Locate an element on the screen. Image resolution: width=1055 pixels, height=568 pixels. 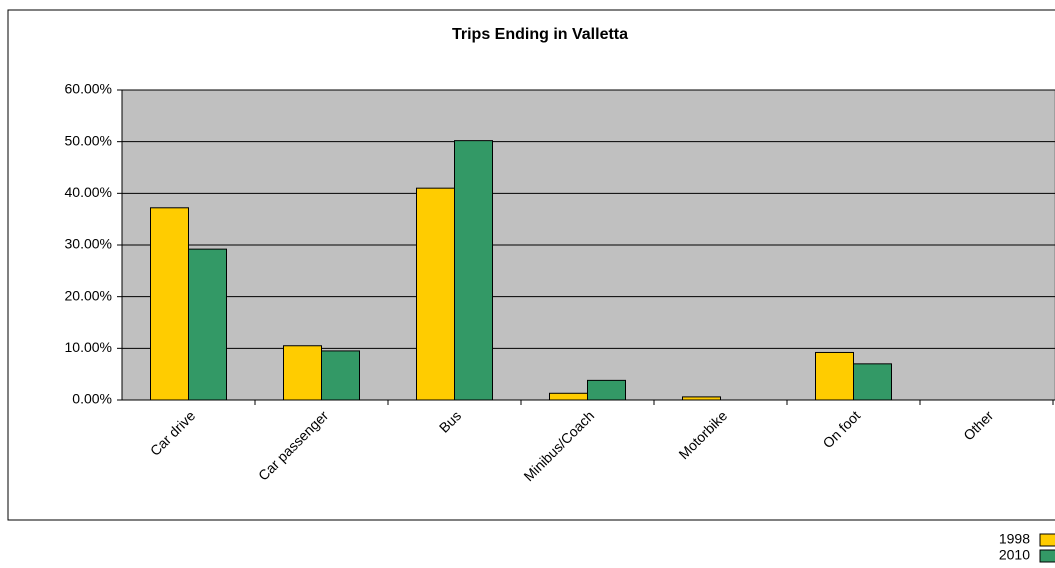
y-tick-label: 10.00% is located at coordinates (88, 347).